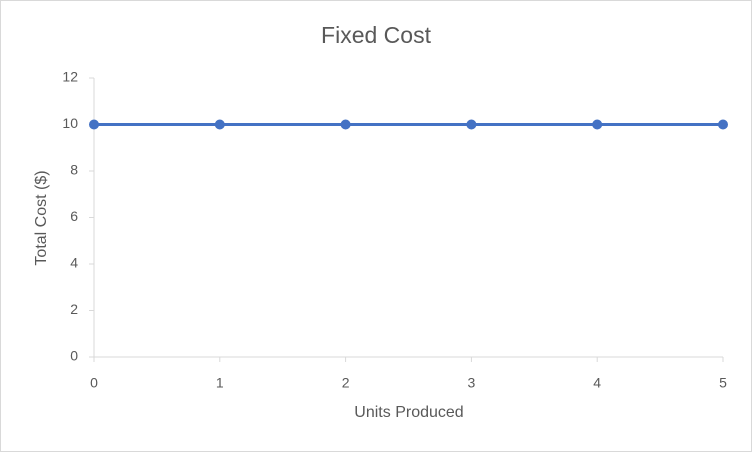 This screenshot has width=752, height=452. Describe the element at coordinates (70, 77) in the screenshot. I see `y-tick-label: 12` at that location.